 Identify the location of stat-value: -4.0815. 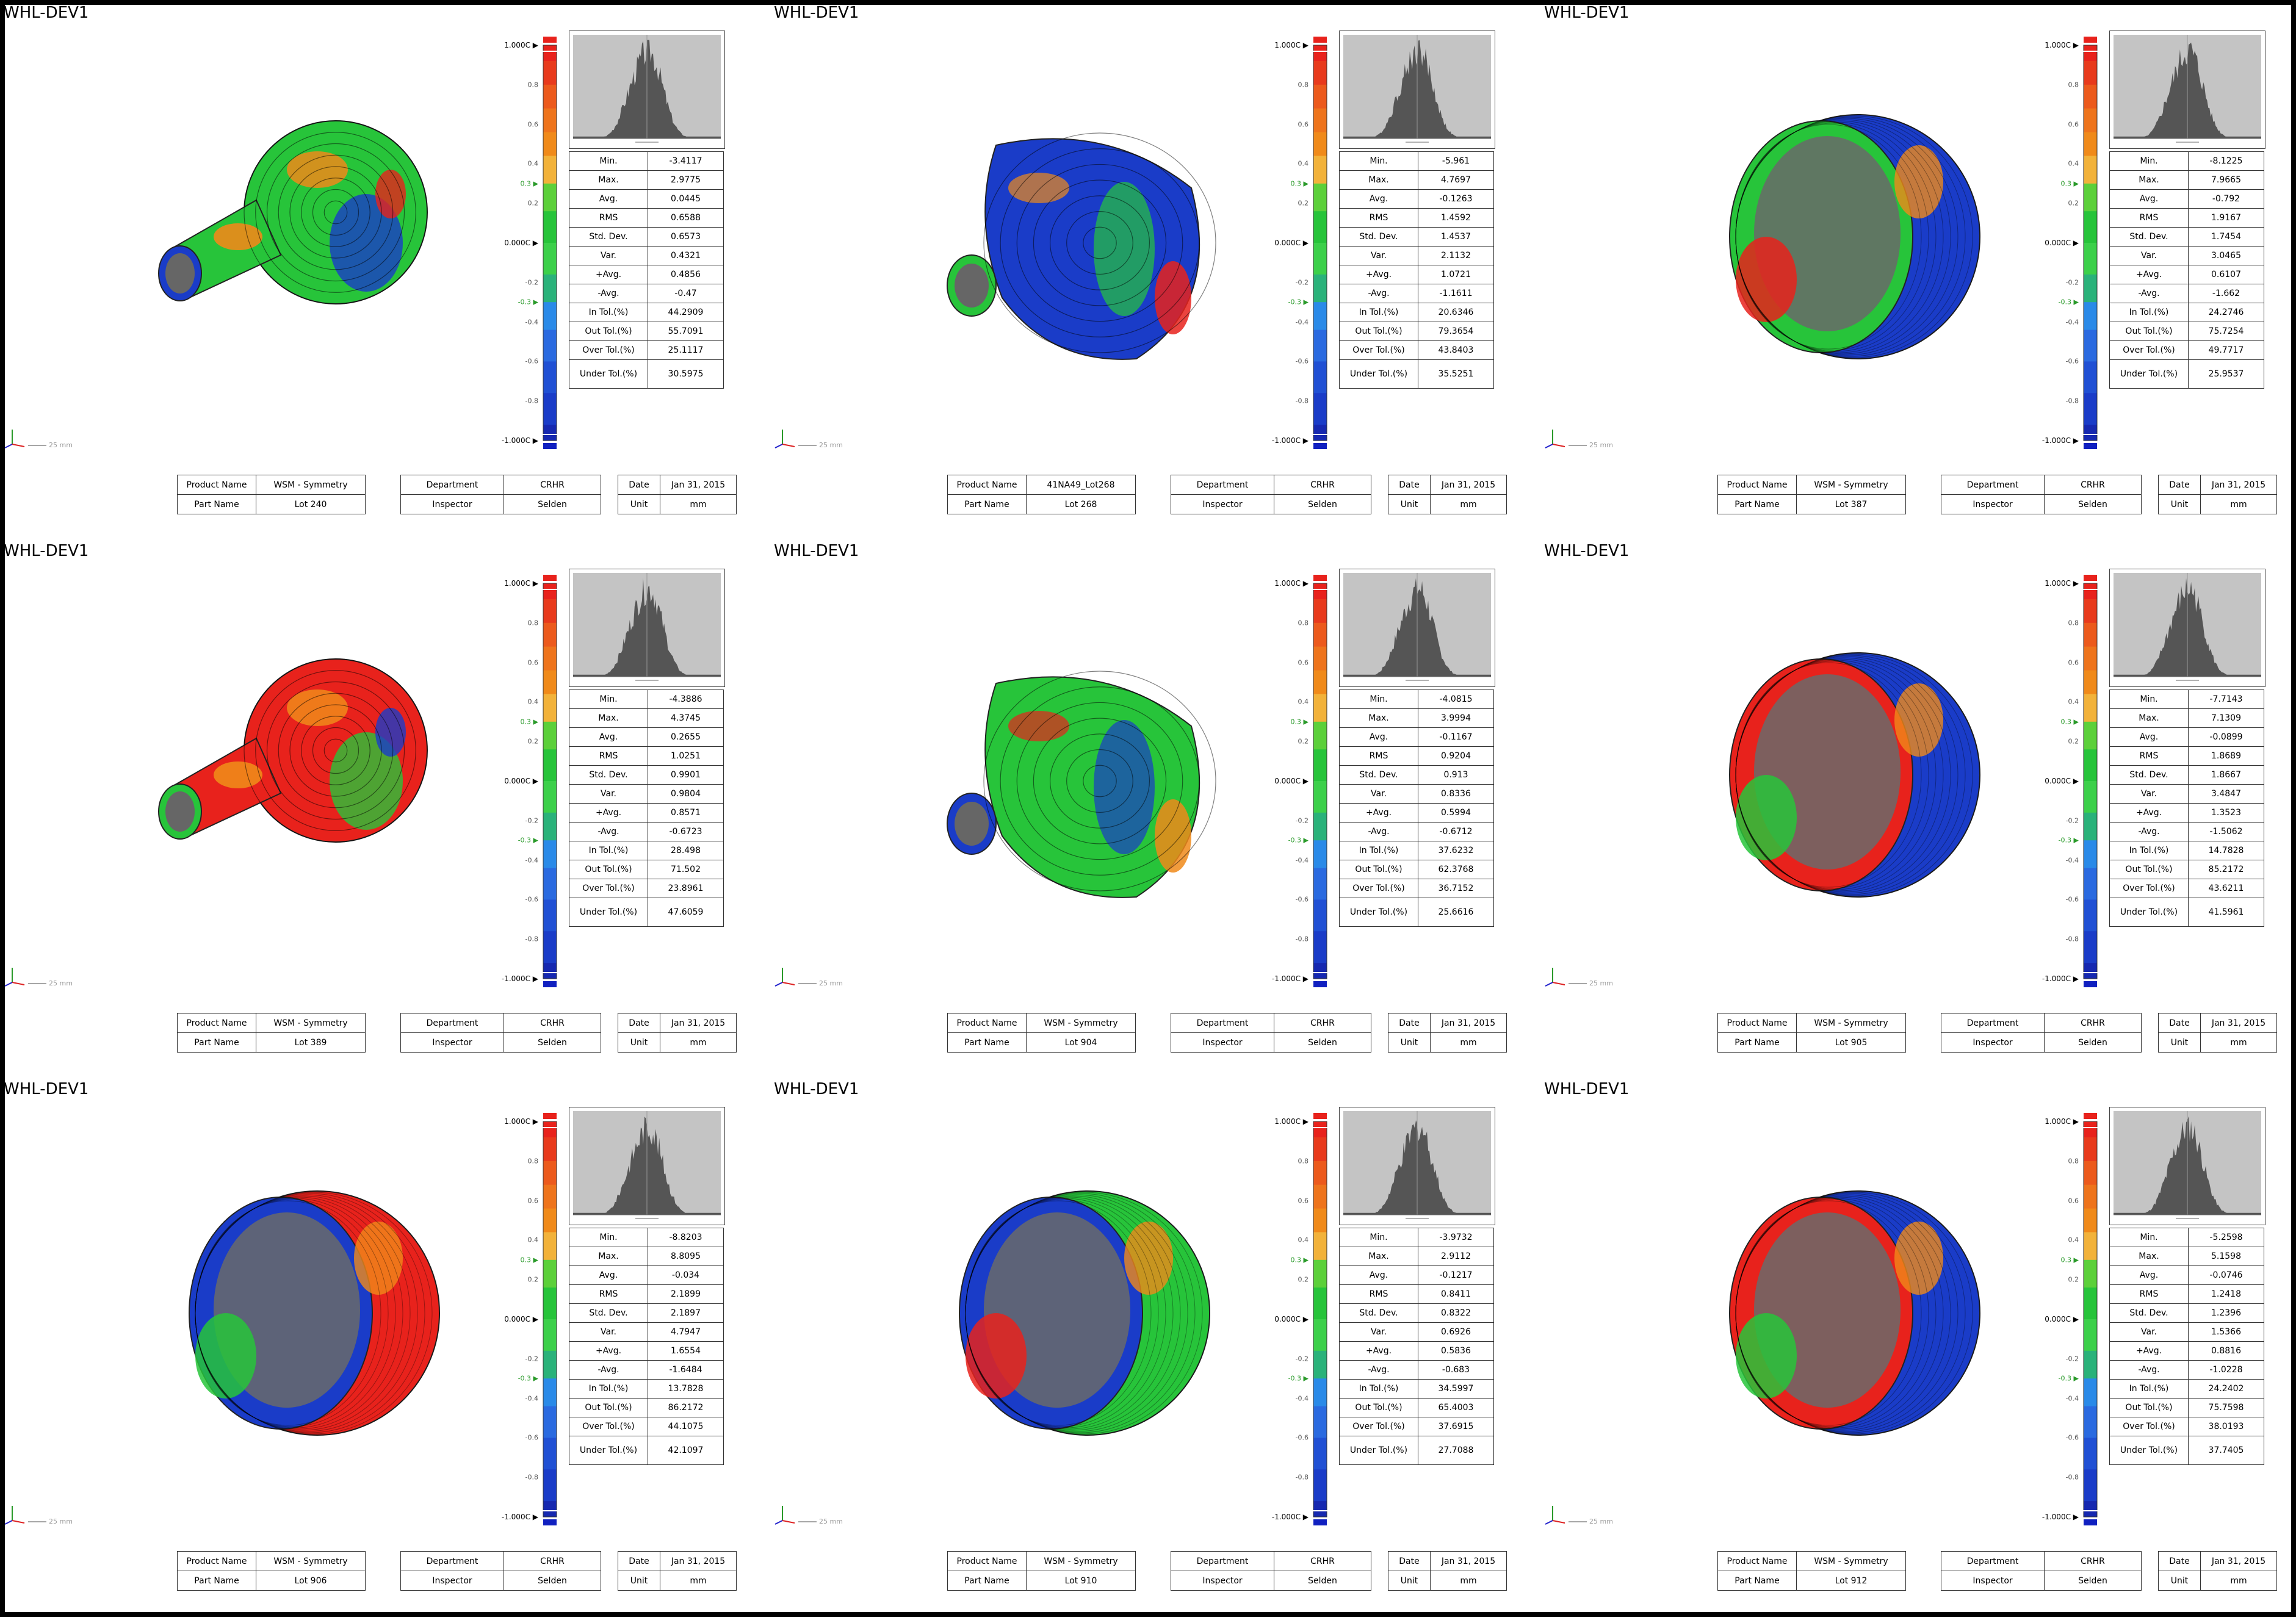
(1456, 699).